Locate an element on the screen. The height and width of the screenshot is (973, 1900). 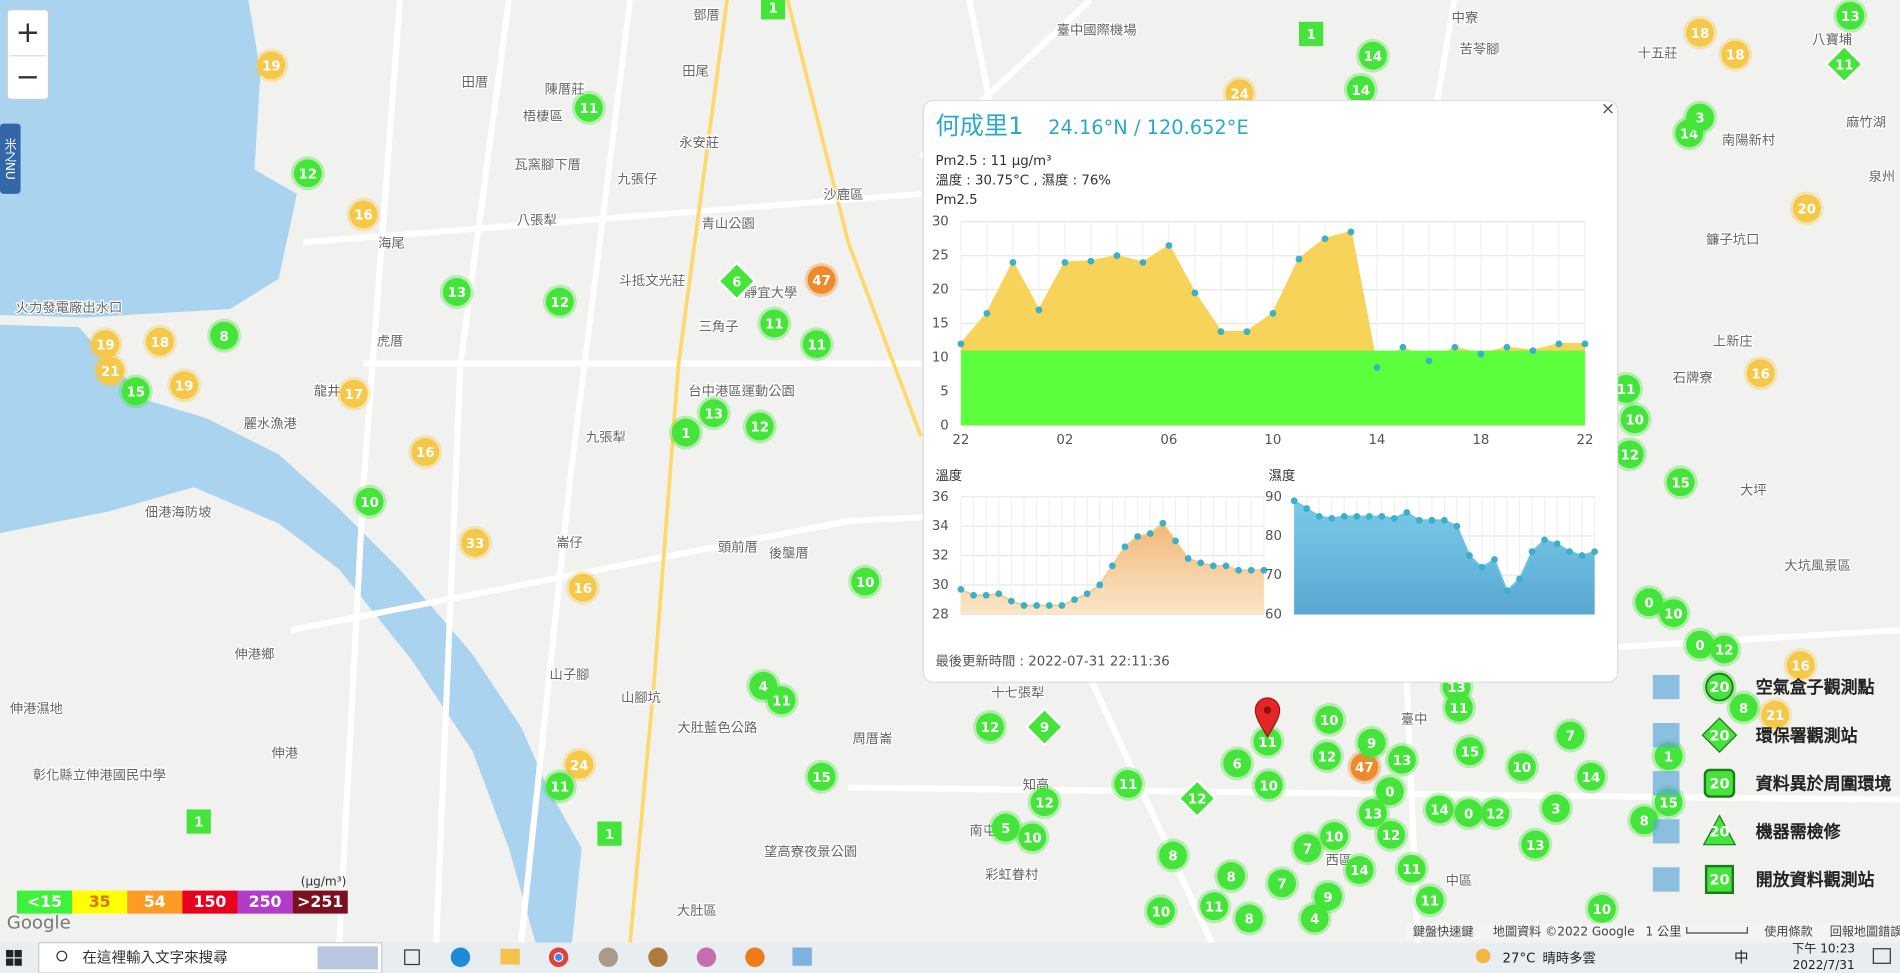
legend-label: 空氣盒子觀測點 is located at coordinates (1815, 687).